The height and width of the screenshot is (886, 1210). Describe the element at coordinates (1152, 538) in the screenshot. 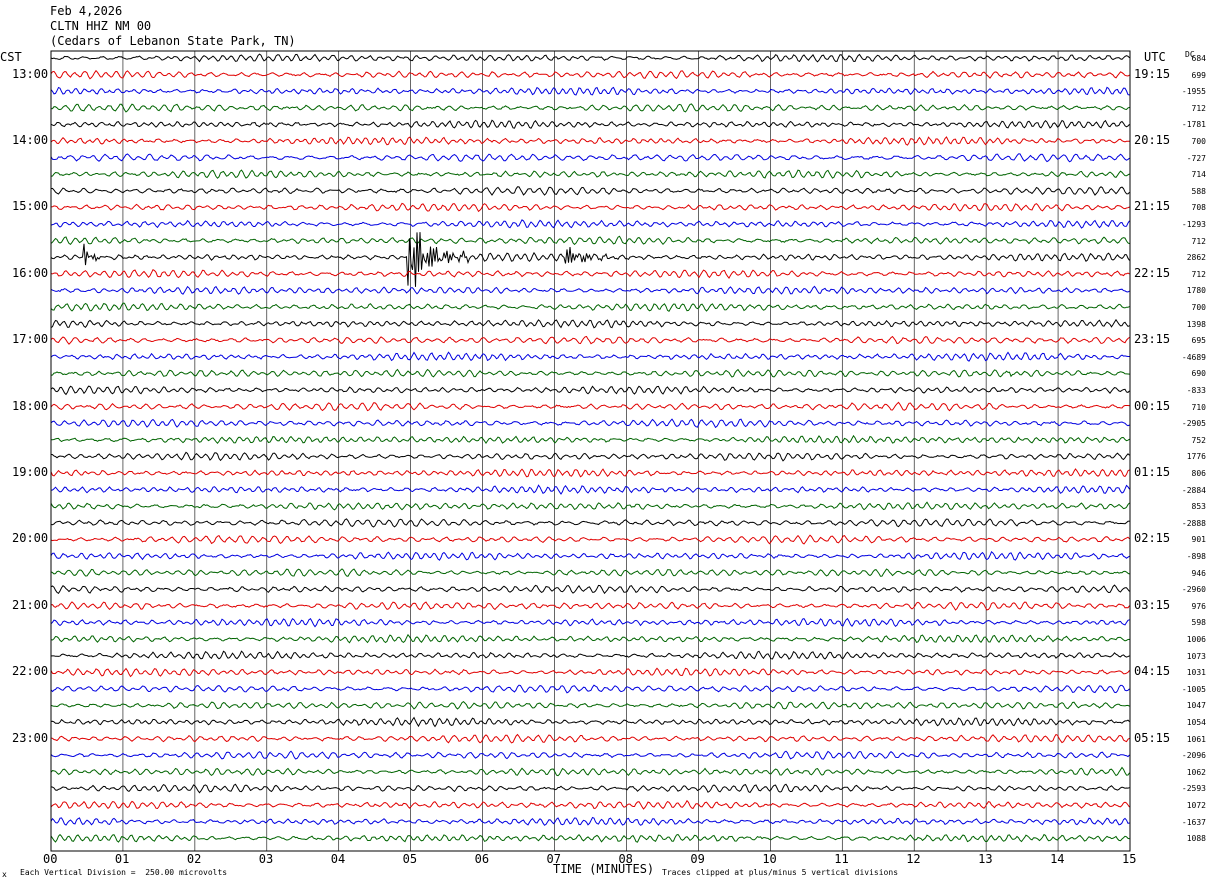

I see `right-hour-label: 02:15` at that location.